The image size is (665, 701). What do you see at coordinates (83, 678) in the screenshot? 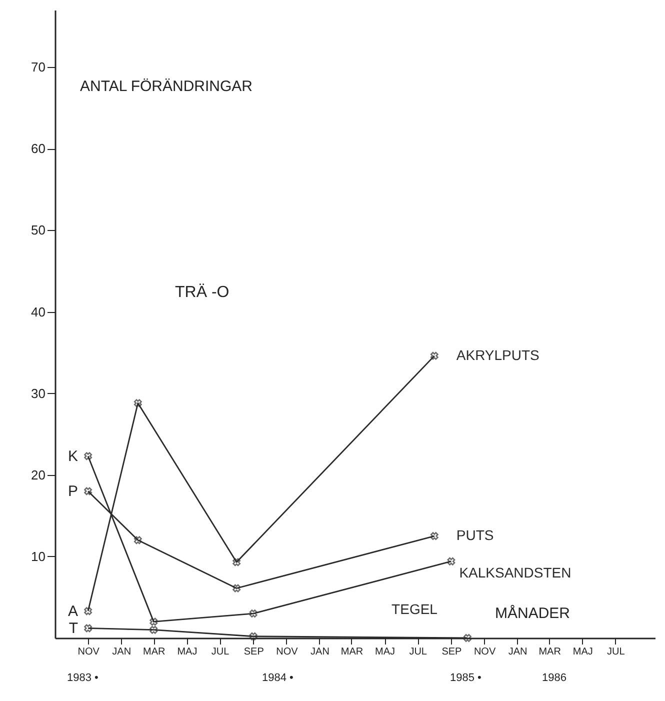
I see `text: 1983 •` at bounding box center [83, 678].